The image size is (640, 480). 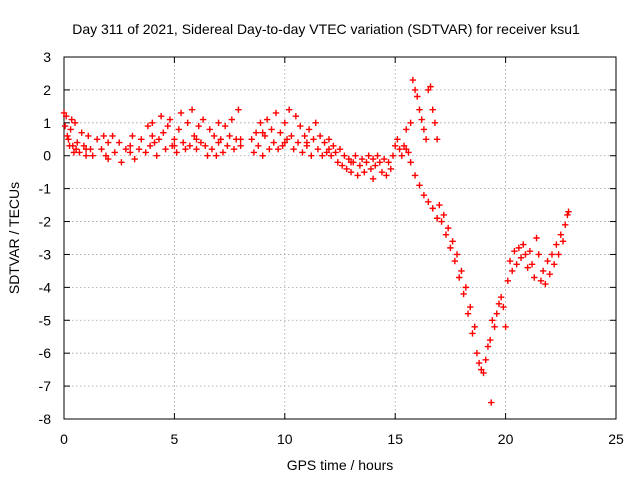 I want to click on y-tick-label: 2, so click(x=47, y=90).